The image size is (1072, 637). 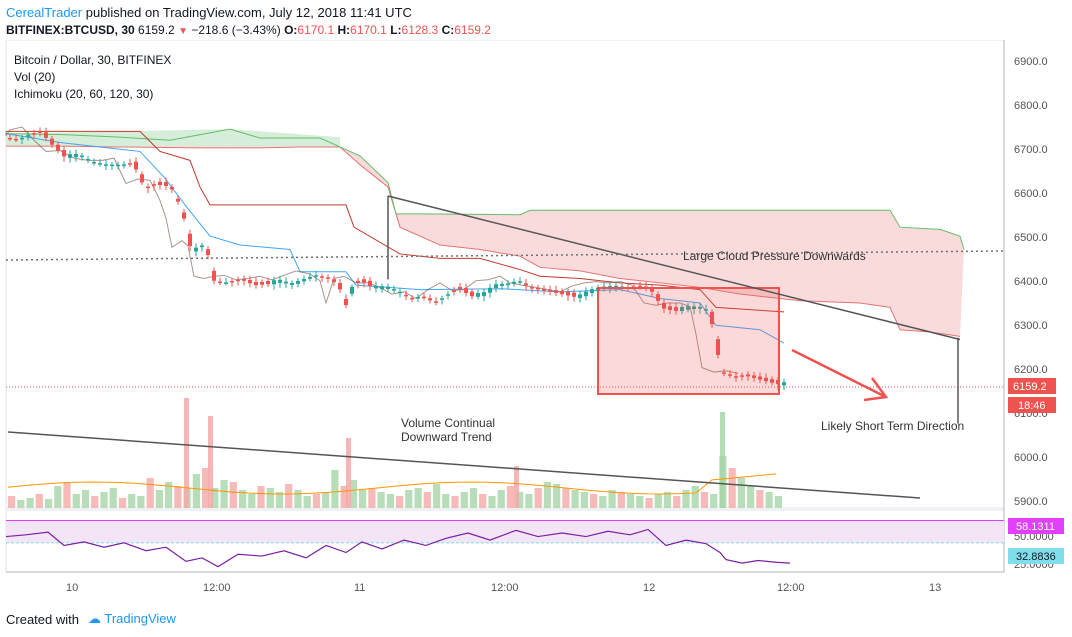 What do you see at coordinates (1031, 370) in the screenshot?
I see `price-tick: 6200.0` at bounding box center [1031, 370].